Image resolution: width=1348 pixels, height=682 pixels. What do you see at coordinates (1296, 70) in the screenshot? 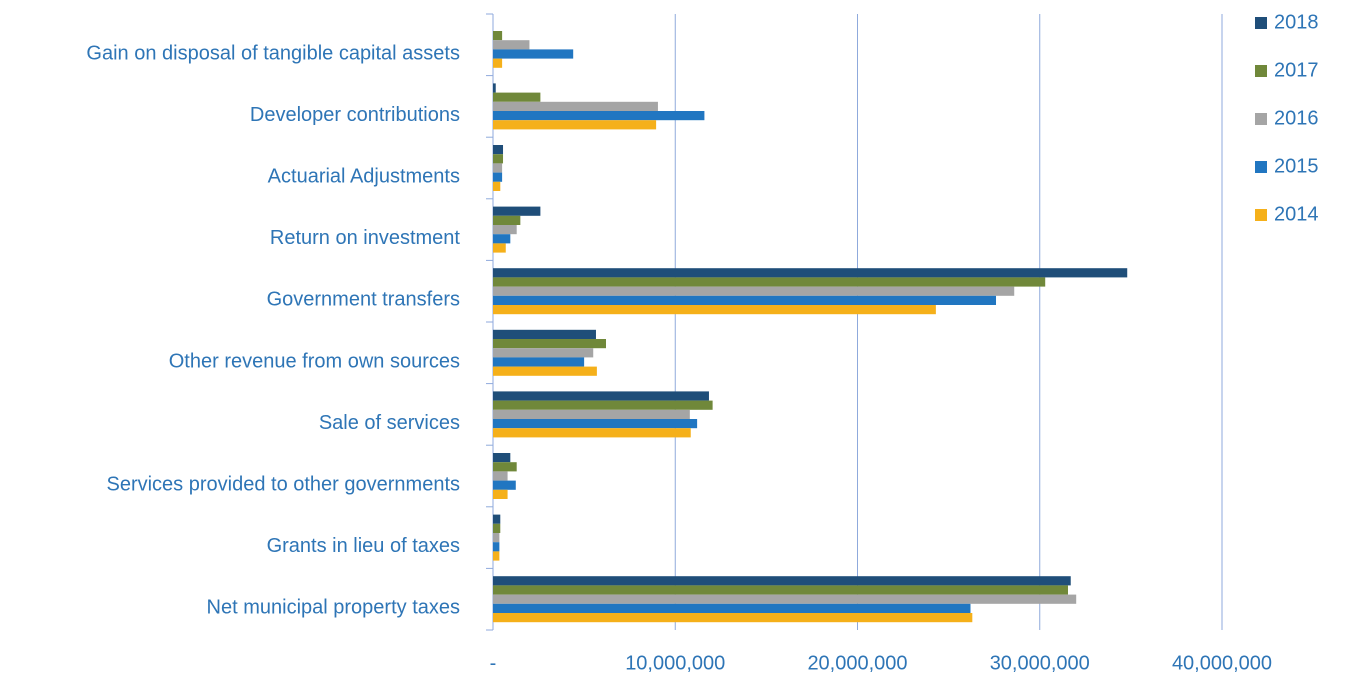
I see `legend-label: 2017` at bounding box center [1296, 70].